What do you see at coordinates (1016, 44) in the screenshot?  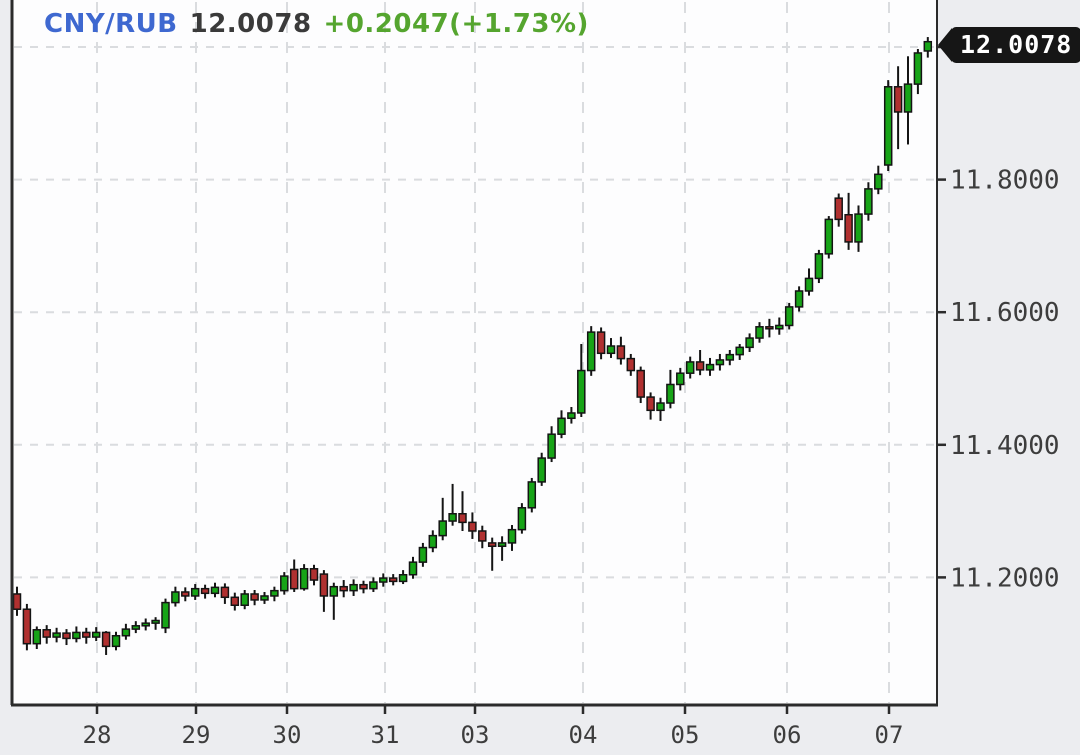 I see `price-tag-label: 12.0078` at bounding box center [1016, 44].